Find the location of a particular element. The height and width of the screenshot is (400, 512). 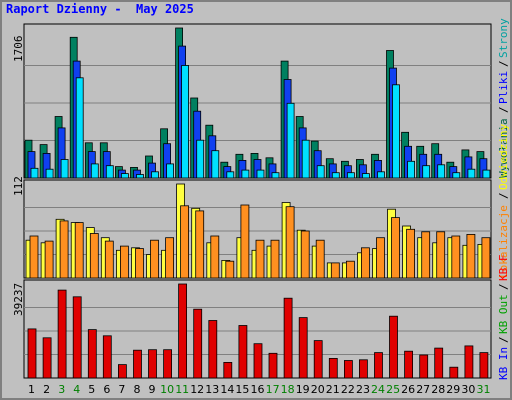

x-tick-label-30: 30 is located at coordinates (468, 389).